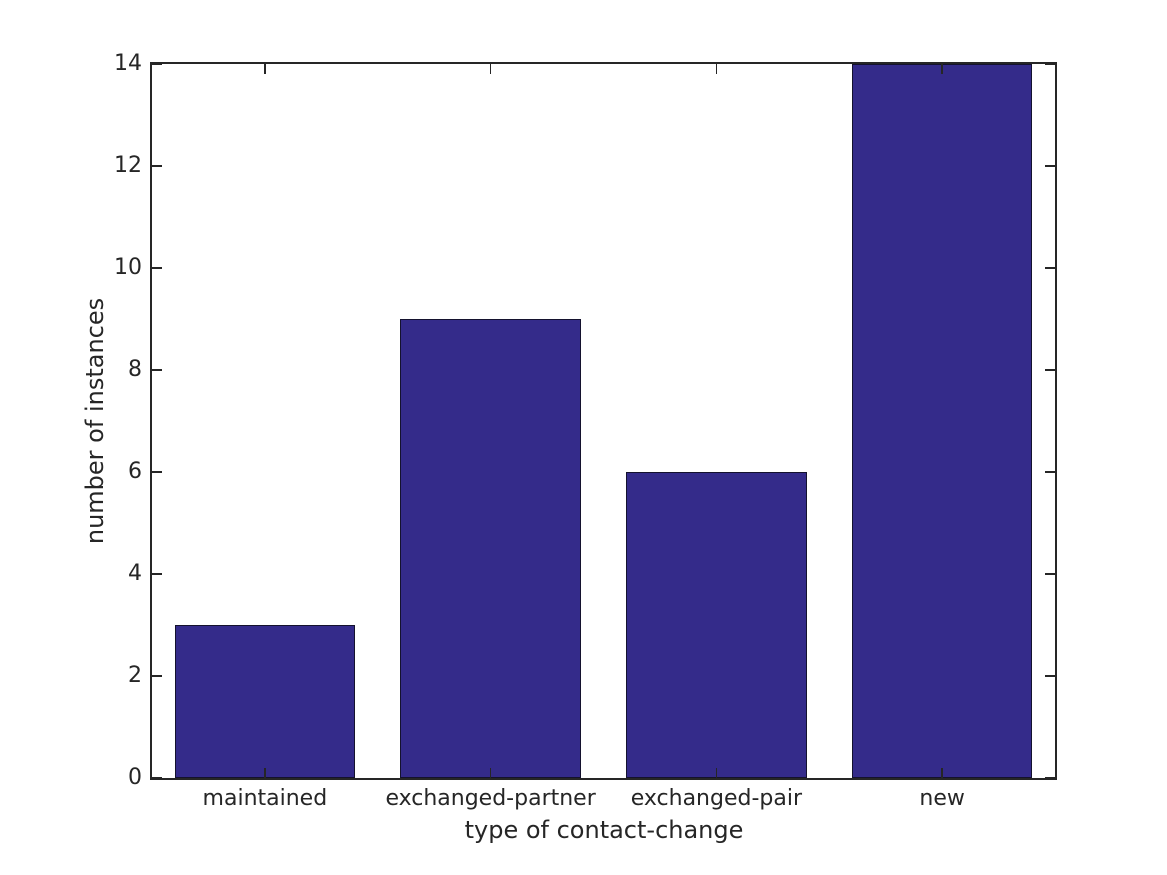 The image size is (1167, 875). I want to click on y-tick-label: 2, so click(135, 675).